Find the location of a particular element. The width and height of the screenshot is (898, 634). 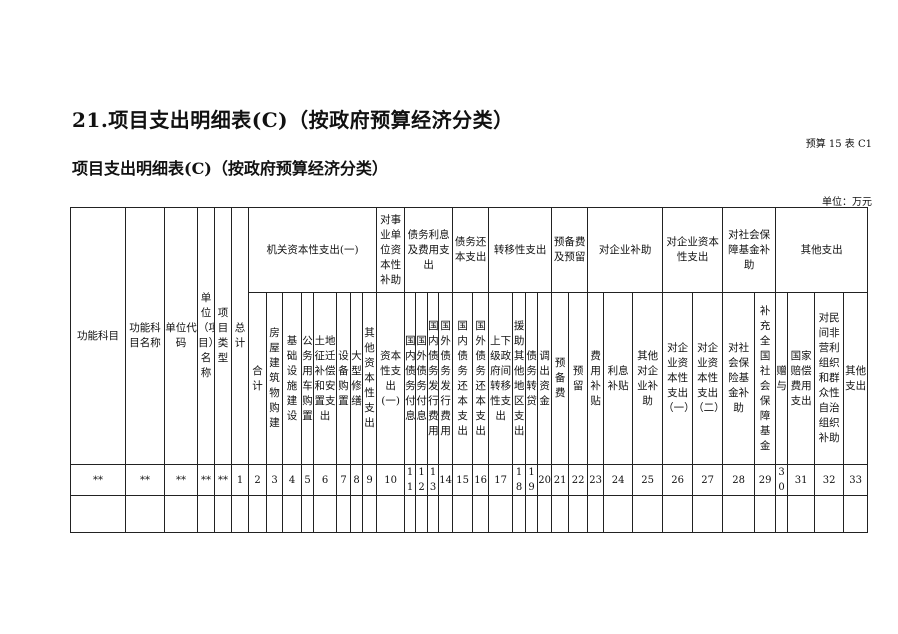

column-header: 补充全国社会保障基金 is located at coordinates (765, 378).